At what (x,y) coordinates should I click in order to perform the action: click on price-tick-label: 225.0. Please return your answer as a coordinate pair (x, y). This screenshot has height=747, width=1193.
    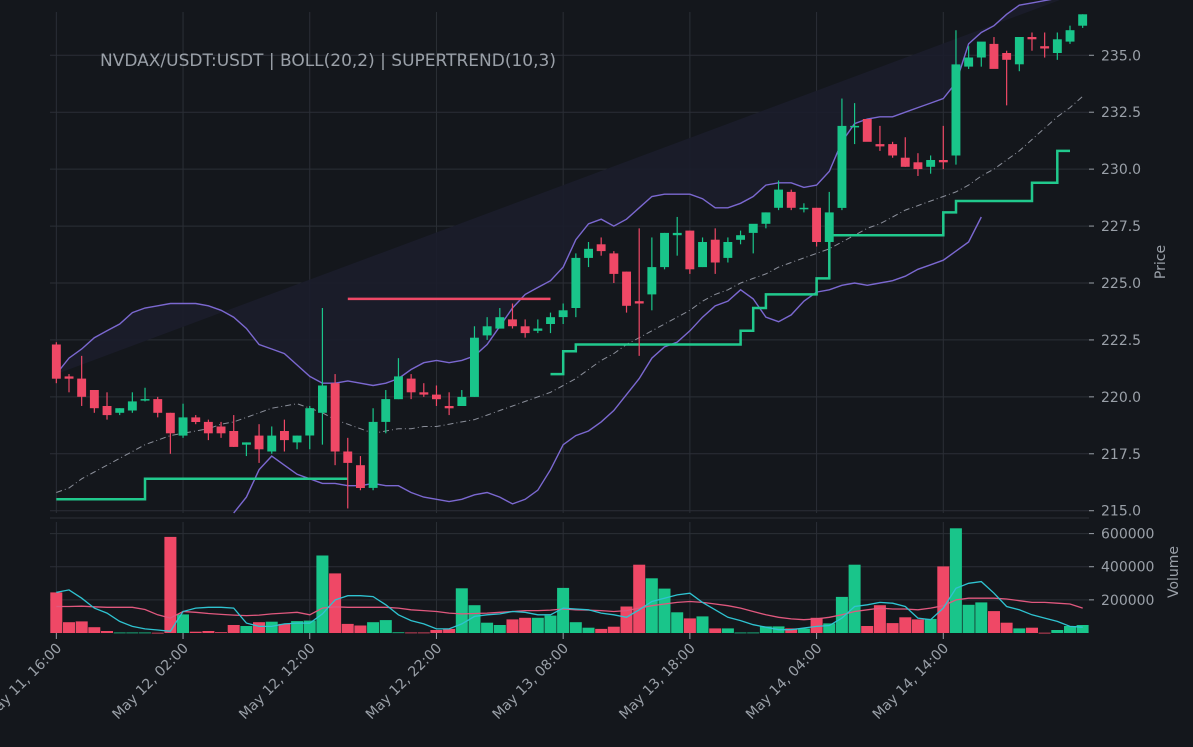
    Looking at the image, I should click on (1121, 284).